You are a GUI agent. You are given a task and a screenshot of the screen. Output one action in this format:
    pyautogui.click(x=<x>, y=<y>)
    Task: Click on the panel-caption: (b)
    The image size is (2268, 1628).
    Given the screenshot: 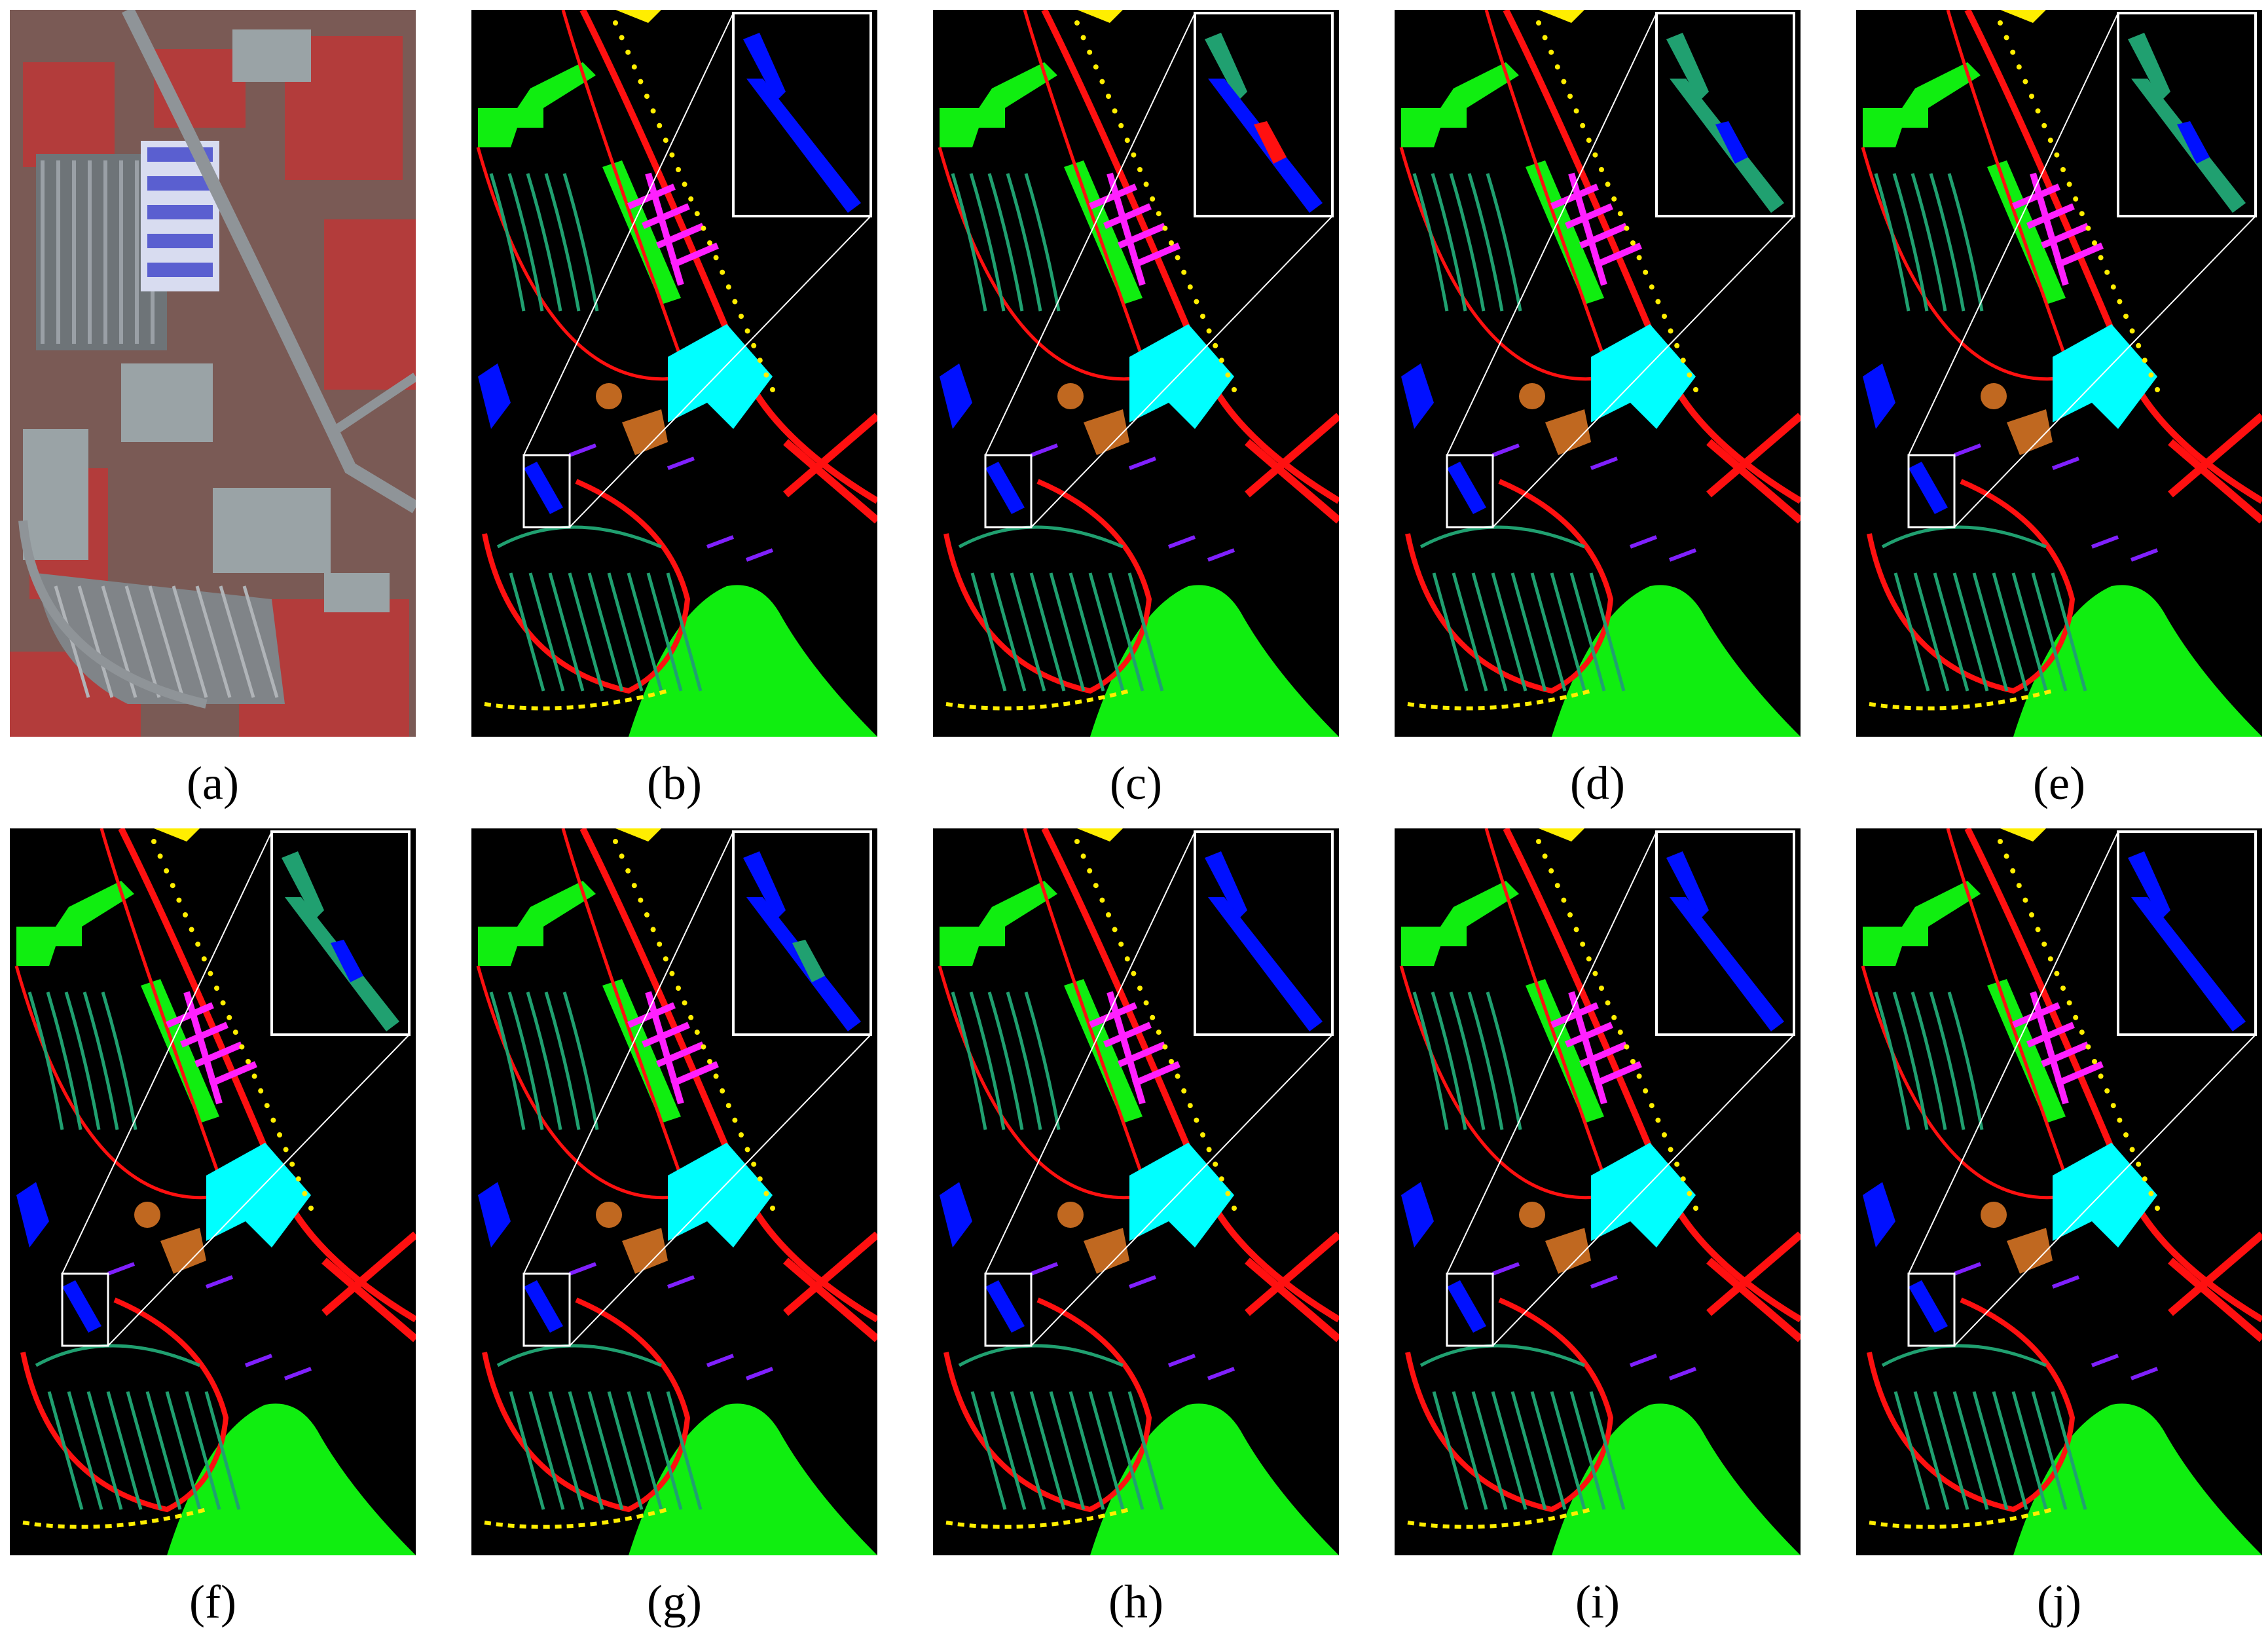 What is the action you would take?
    pyautogui.click(x=674, y=783)
    